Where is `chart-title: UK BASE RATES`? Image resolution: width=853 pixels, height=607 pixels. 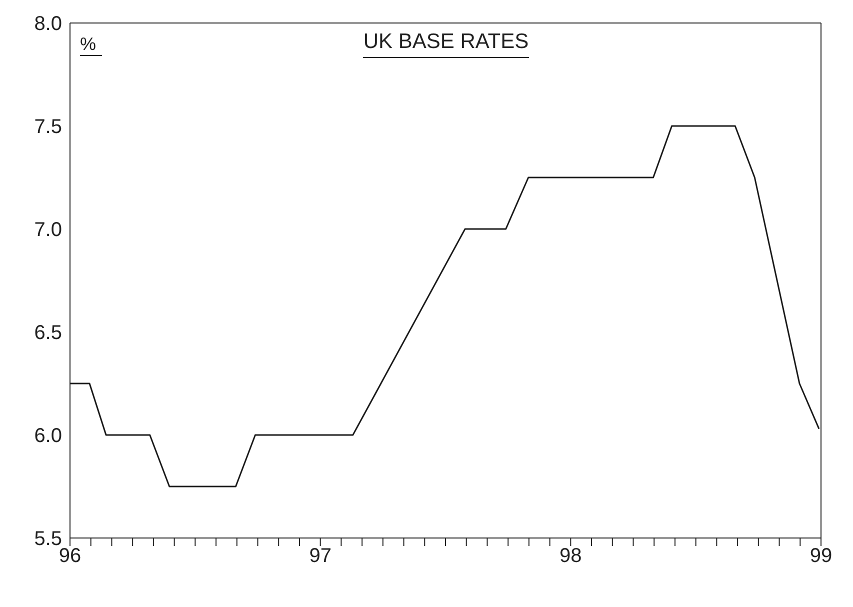
chart-title: UK BASE RATES is located at coordinates (446, 44).